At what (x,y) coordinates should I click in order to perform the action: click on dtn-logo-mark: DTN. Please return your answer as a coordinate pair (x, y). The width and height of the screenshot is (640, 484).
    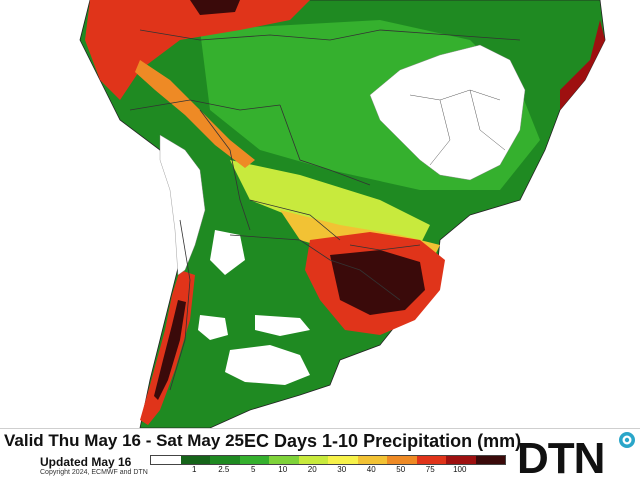
    Looking at the image, I should click on (576, 457).